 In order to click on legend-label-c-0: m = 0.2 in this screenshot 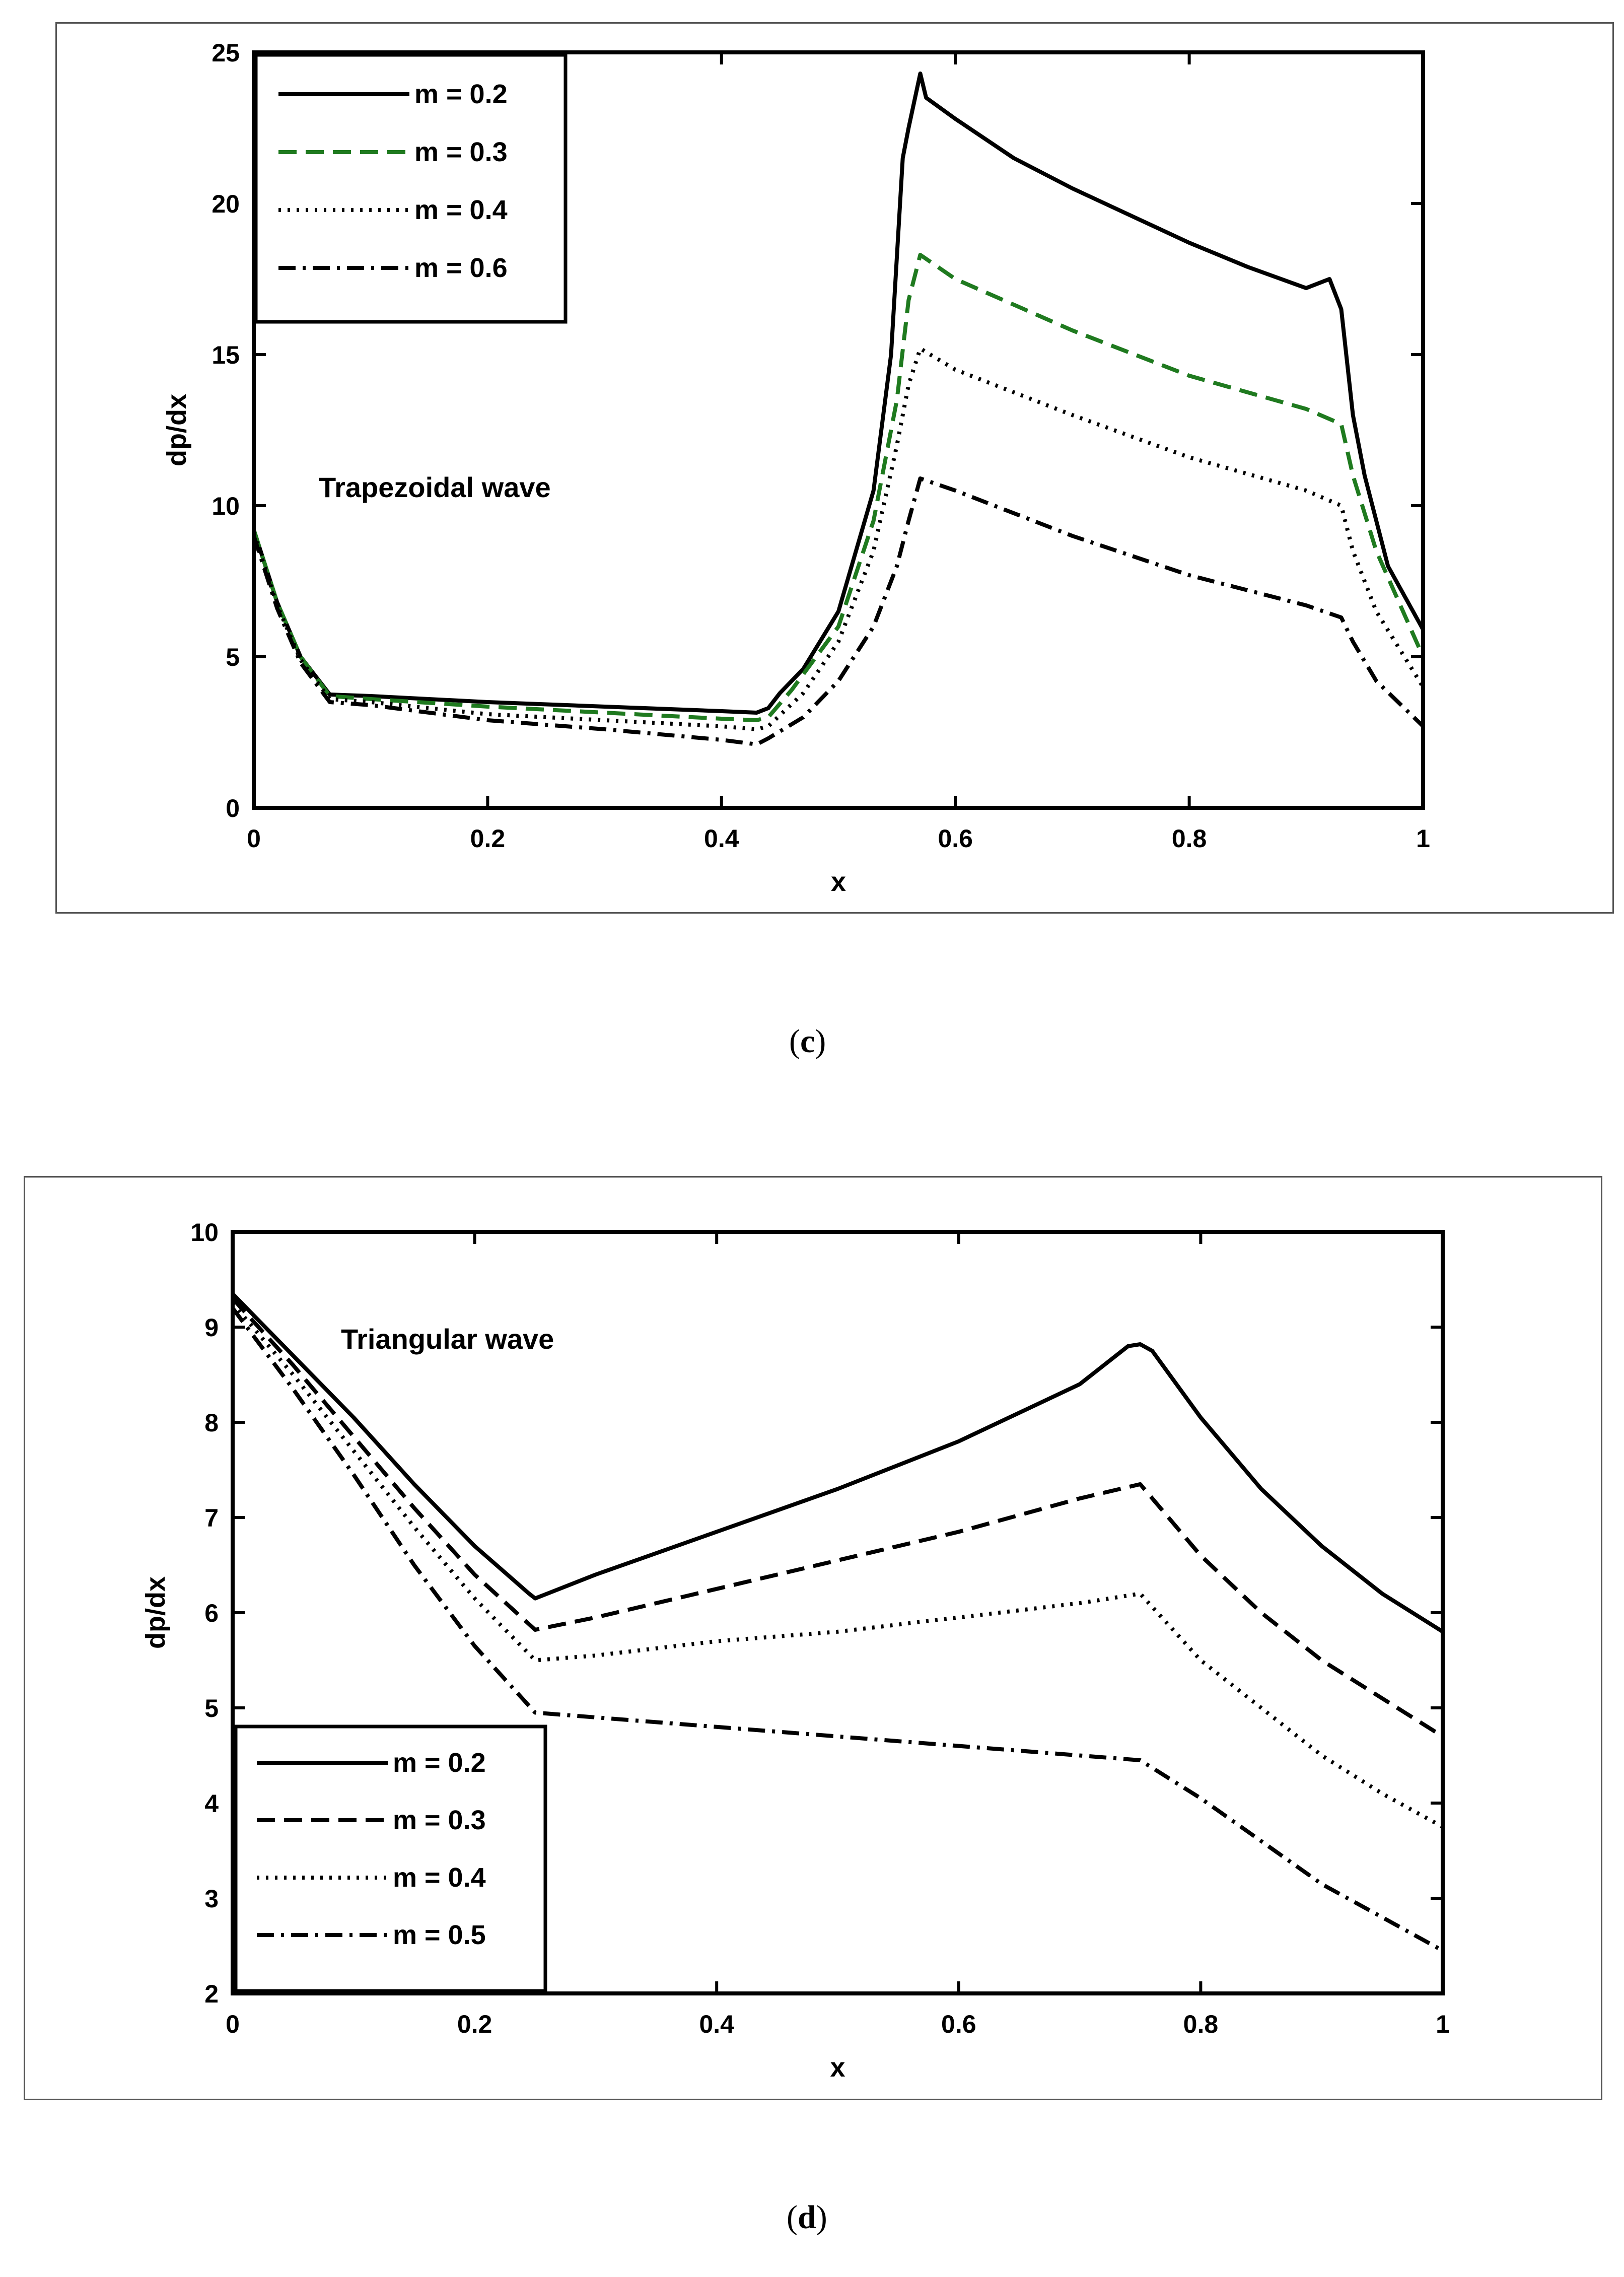, I will do `click(461, 94)`.